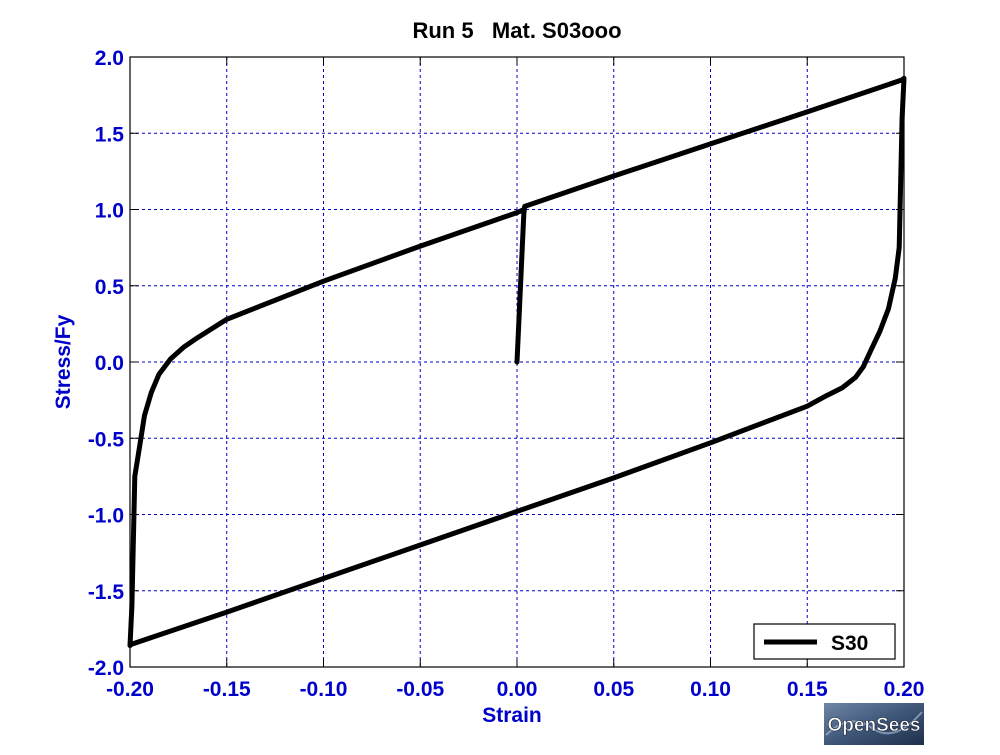 Image resolution: width=1000 pixels, height=755 pixels. Describe the element at coordinates (227, 689) in the screenshot. I see `x-tick-label: -0.15` at that location.